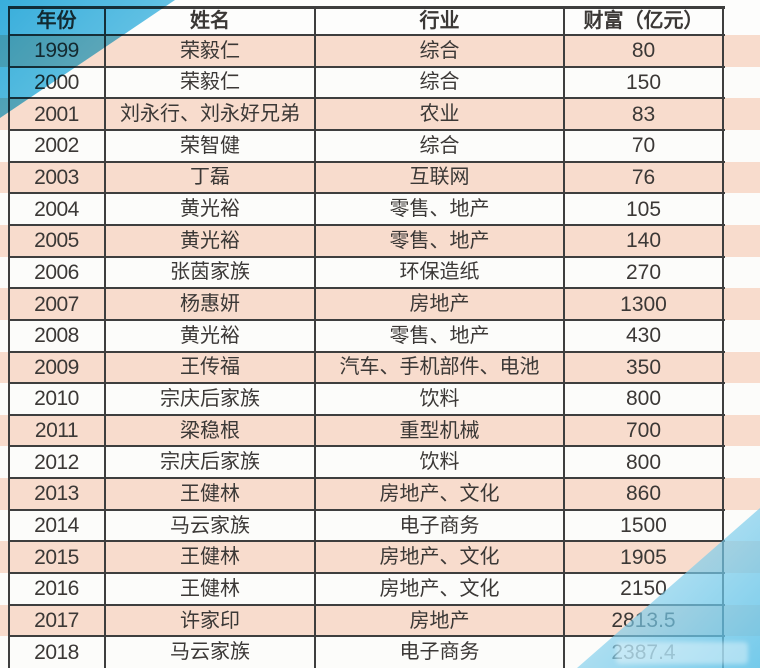  What do you see at coordinates (210, 240) in the screenshot?
I see `table-cell: 黄光裕` at bounding box center [210, 240].